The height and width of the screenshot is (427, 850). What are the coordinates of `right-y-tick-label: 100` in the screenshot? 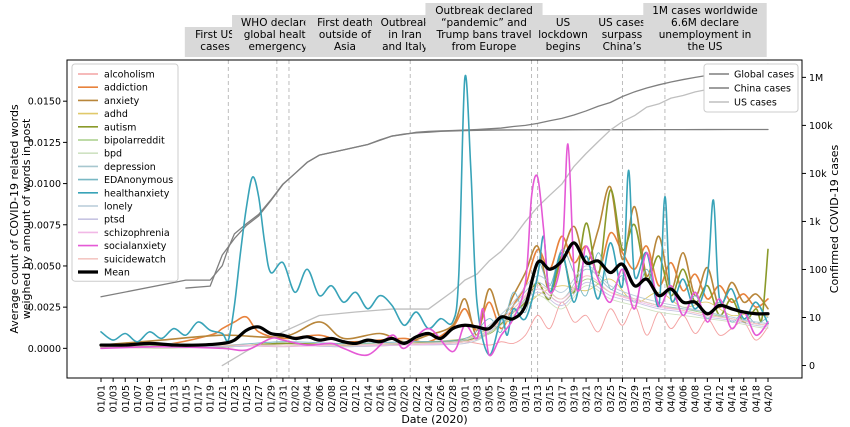 It's located at (818, 270).